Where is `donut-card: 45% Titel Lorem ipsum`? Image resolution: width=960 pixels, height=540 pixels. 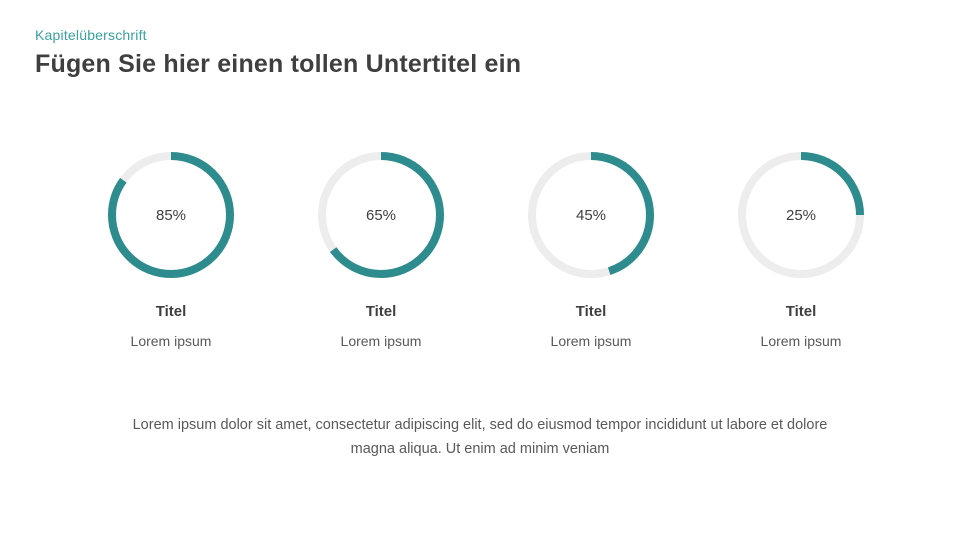
donut-card: 45% Titel Lorem ipsum is located at coordinates (591, 250).